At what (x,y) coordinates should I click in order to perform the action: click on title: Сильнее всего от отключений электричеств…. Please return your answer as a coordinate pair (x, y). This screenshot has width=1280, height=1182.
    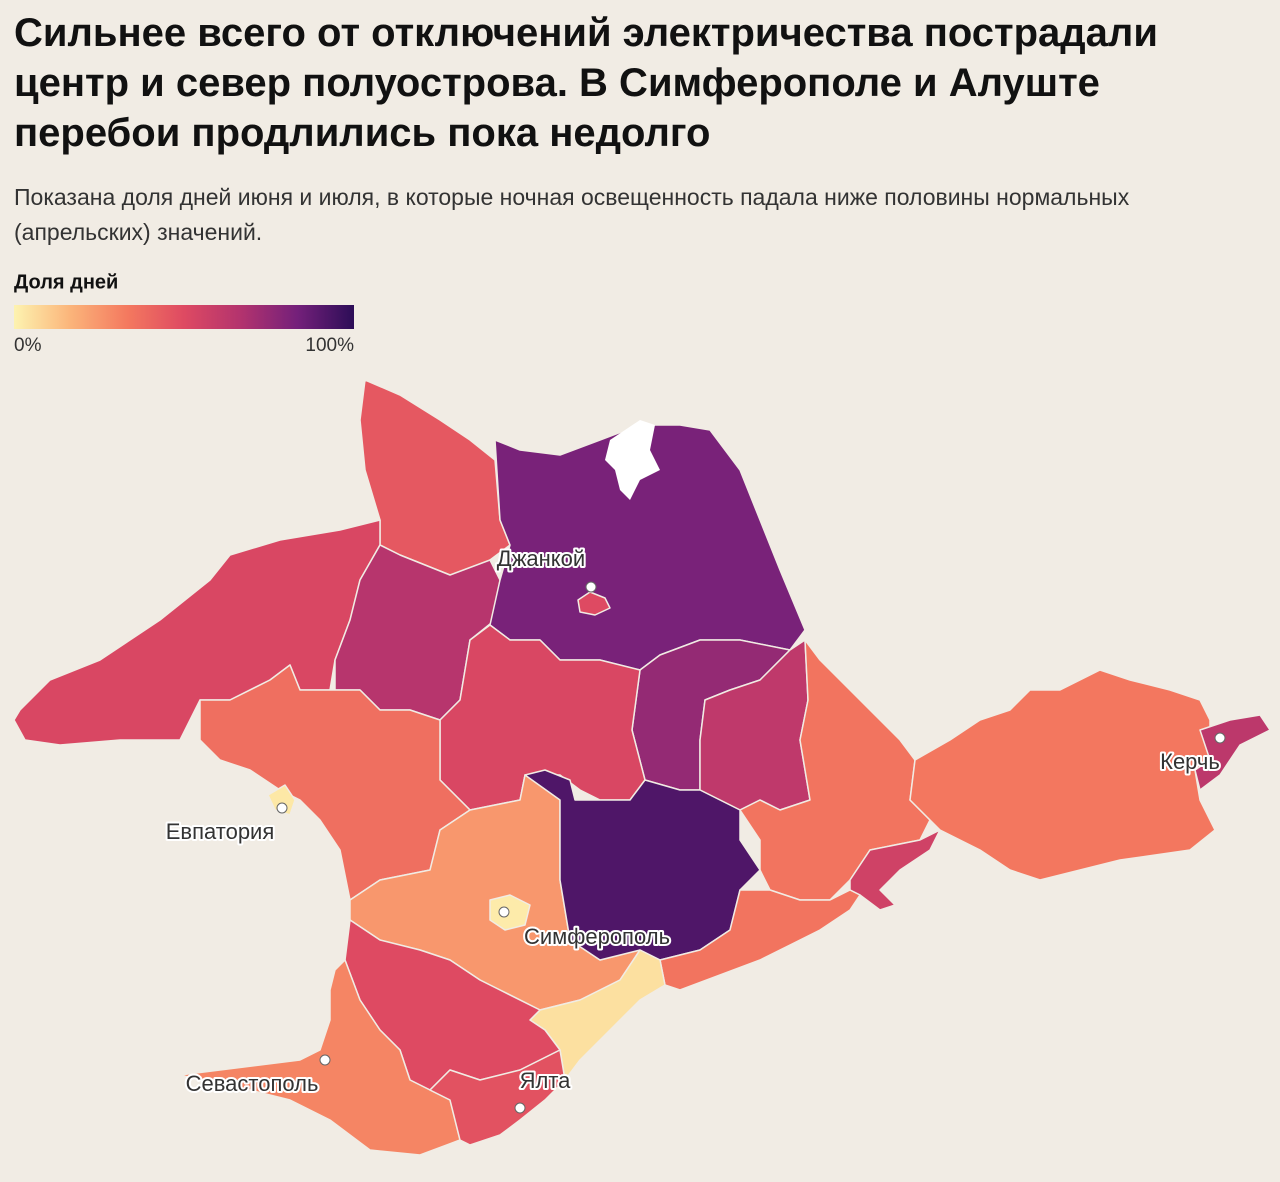
    Looking at the image, I should click on (586, 83).